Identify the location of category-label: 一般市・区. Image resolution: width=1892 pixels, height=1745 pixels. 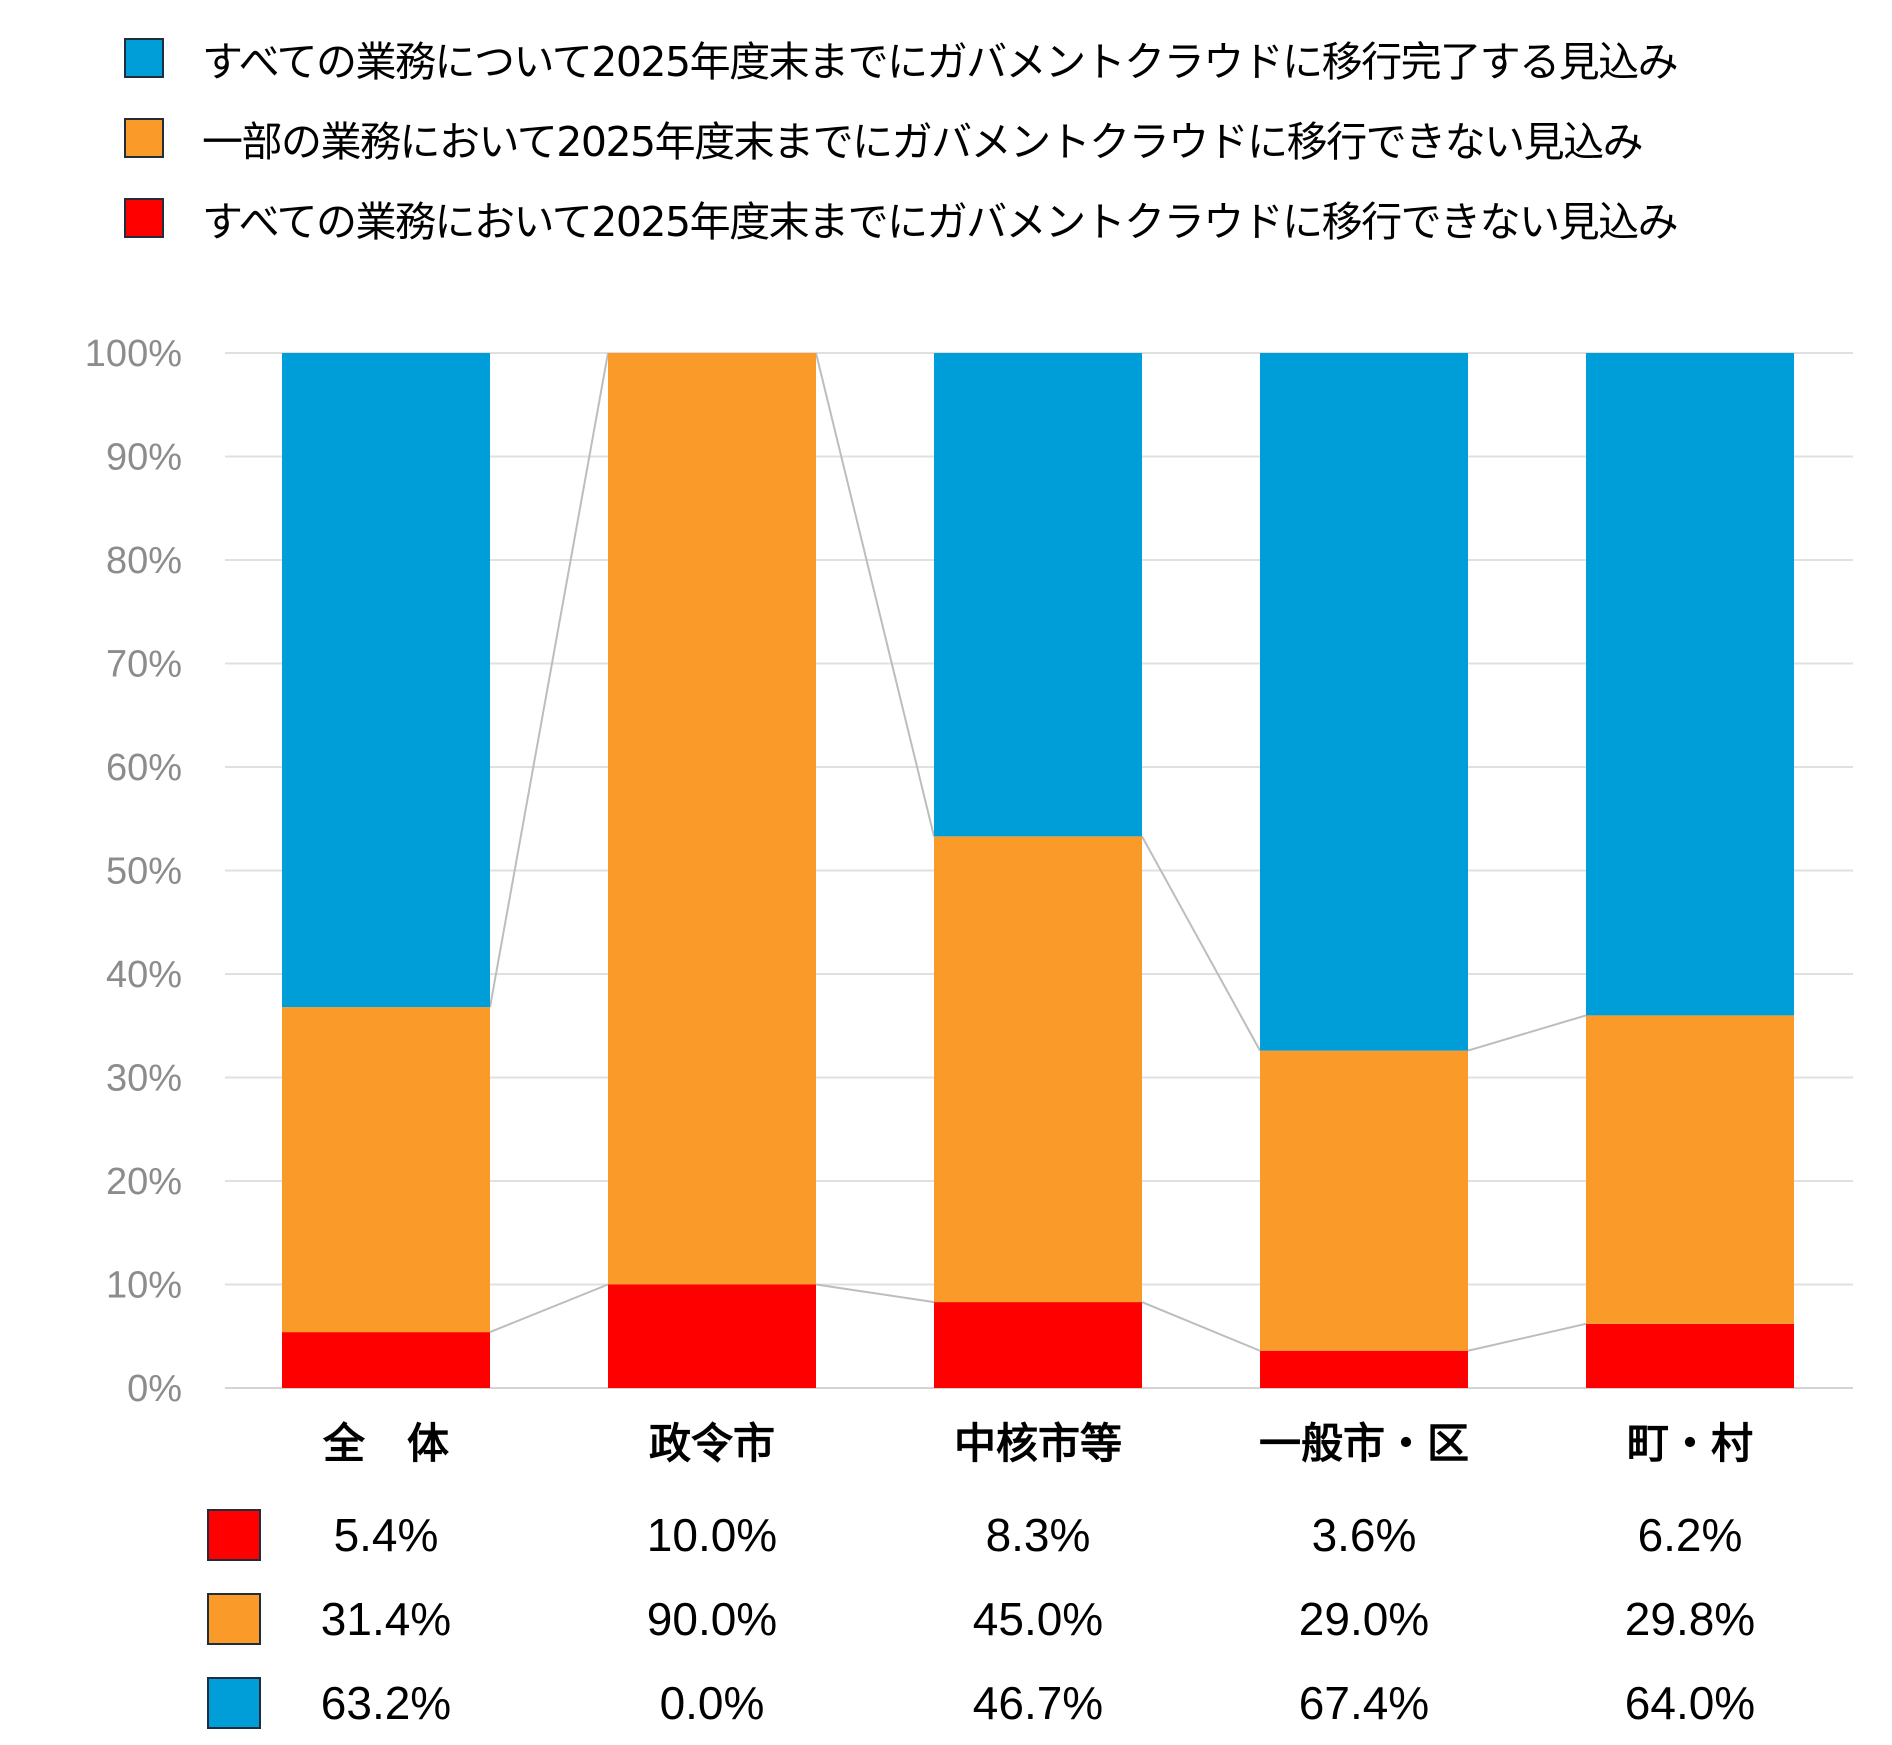
(1364, 1443).